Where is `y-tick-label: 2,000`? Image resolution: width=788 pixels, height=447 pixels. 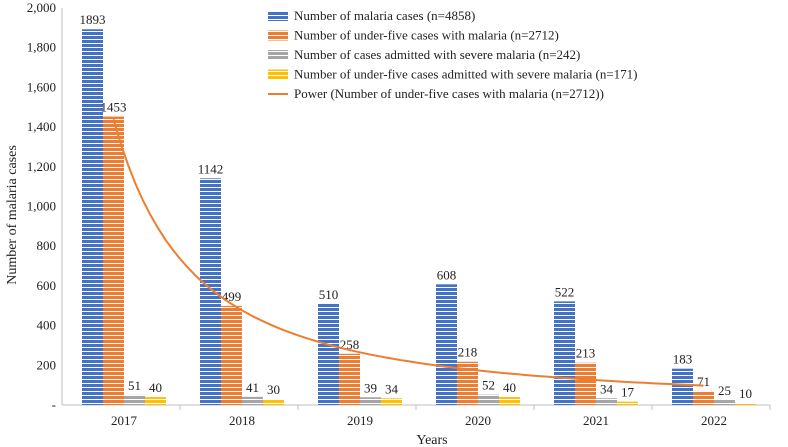
y-tick-label: 2,000 is located at coordinates (41, 7).